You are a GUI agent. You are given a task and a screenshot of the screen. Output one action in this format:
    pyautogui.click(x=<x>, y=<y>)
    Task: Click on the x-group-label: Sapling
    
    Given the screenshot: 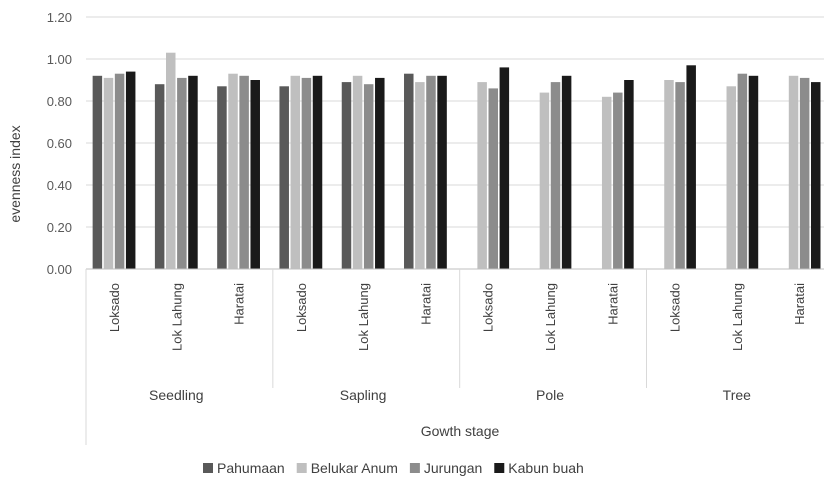 What is the action you would take?
    pyautogui.click(x=363, y=395)
    